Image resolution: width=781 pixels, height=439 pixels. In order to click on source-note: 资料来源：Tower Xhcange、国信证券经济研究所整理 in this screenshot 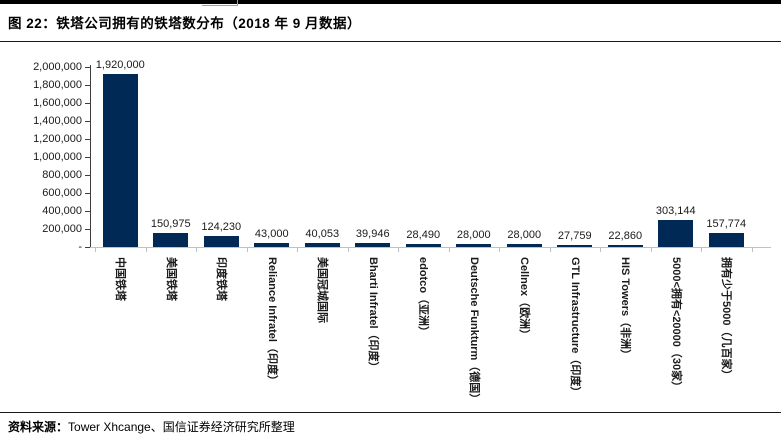, I will do `click(151, 426)`.